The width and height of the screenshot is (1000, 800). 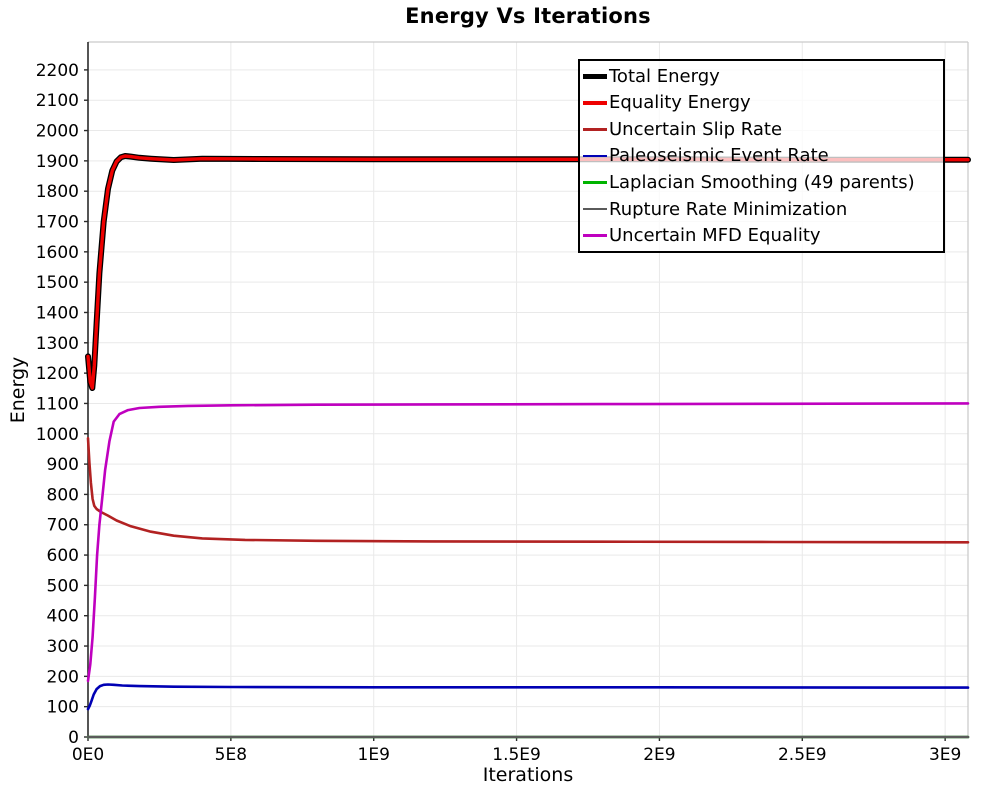 What do you see at coordinates (374, 755) in the screenshot?
I see `x-tick-label: 1E9` at bounding box center [374, 755].